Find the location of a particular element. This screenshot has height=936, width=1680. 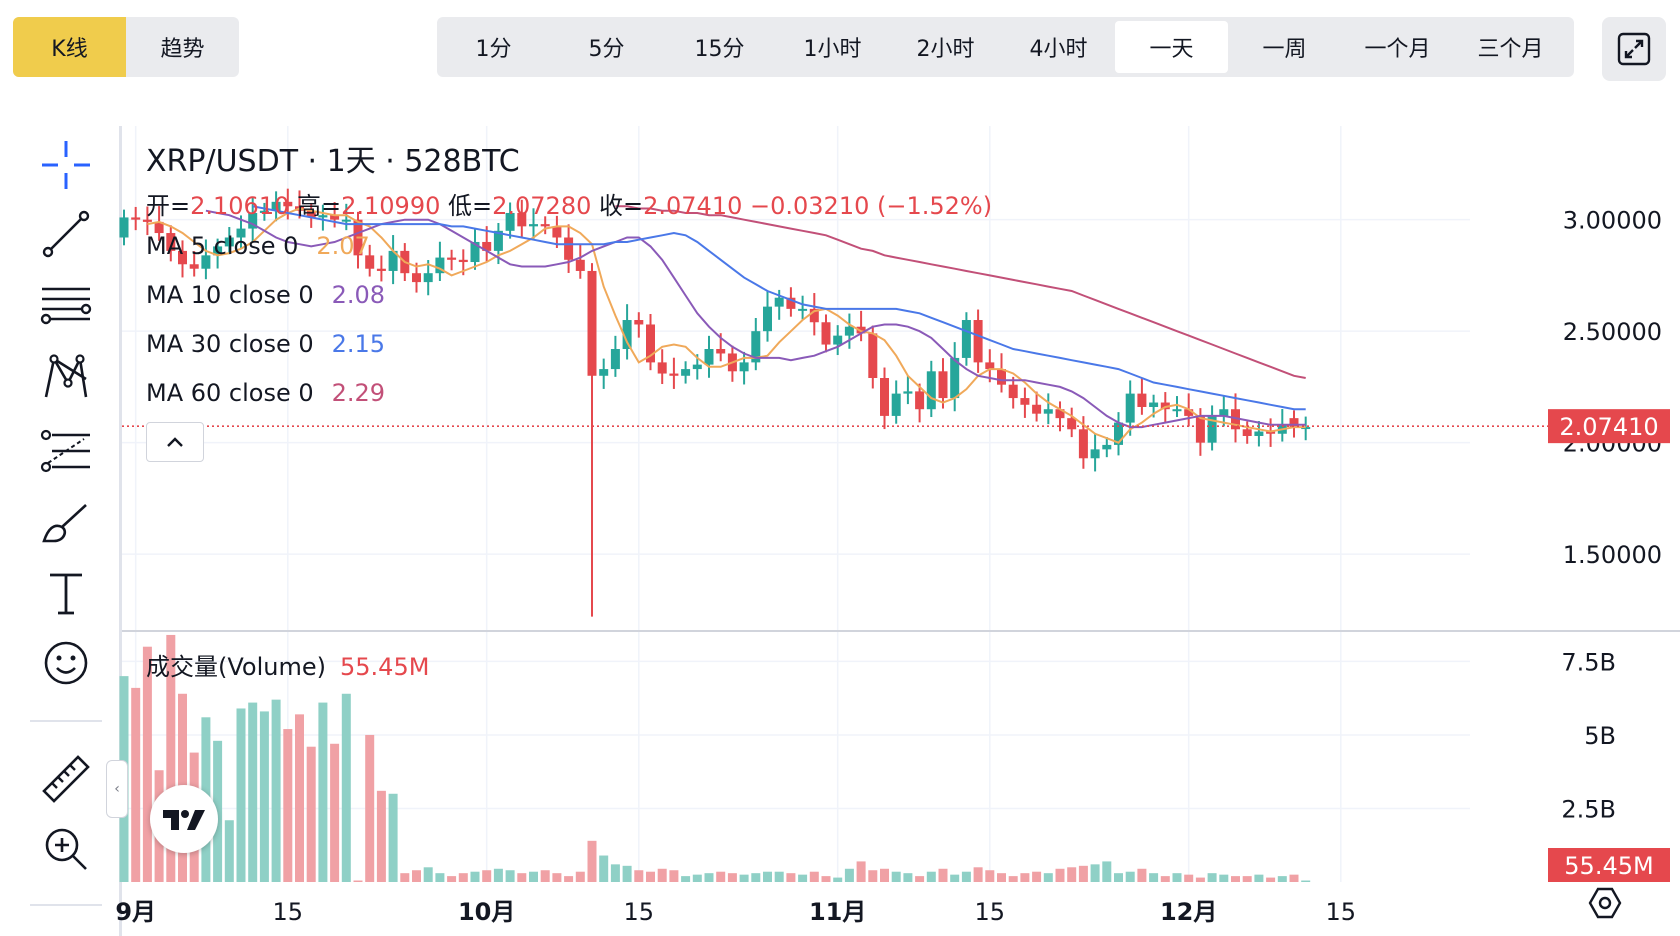

price-tick-label: 3.00000 is located at coordinates (1612, 221).